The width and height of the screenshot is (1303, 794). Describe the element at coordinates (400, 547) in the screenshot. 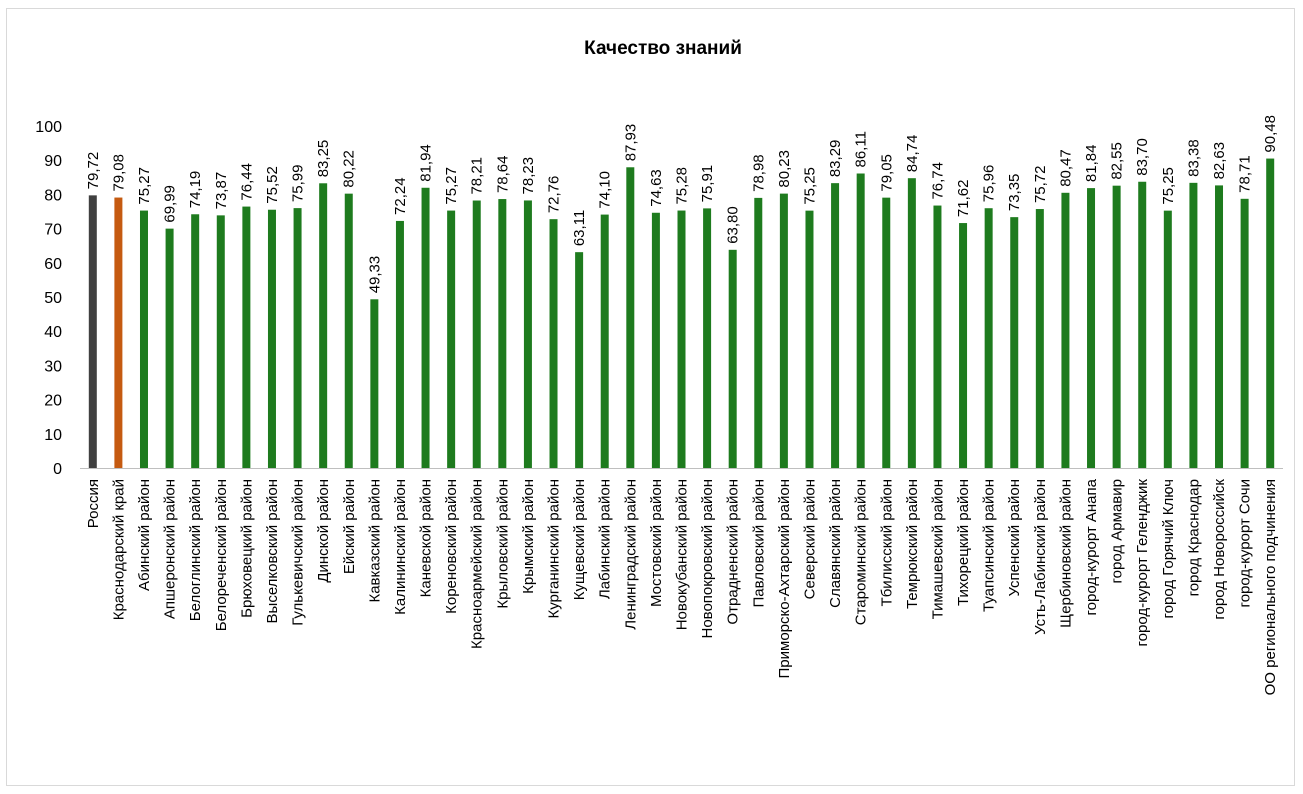

I see `category-label: Калининский район` at that location.